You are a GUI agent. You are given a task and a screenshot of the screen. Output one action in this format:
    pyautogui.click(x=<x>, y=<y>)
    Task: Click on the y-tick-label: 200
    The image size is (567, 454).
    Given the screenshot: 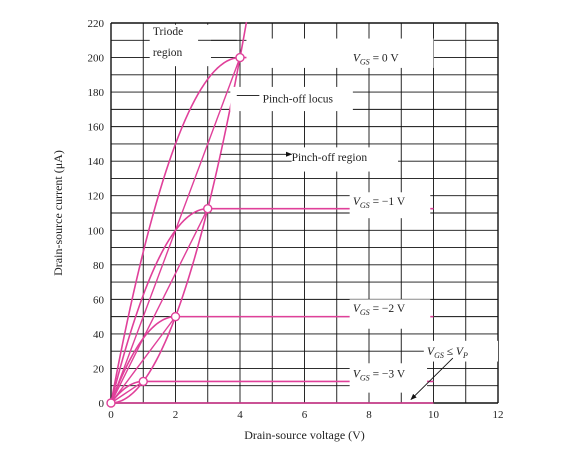 What is the action you would take?
    pyautogui.click(x=96, y=59)
    